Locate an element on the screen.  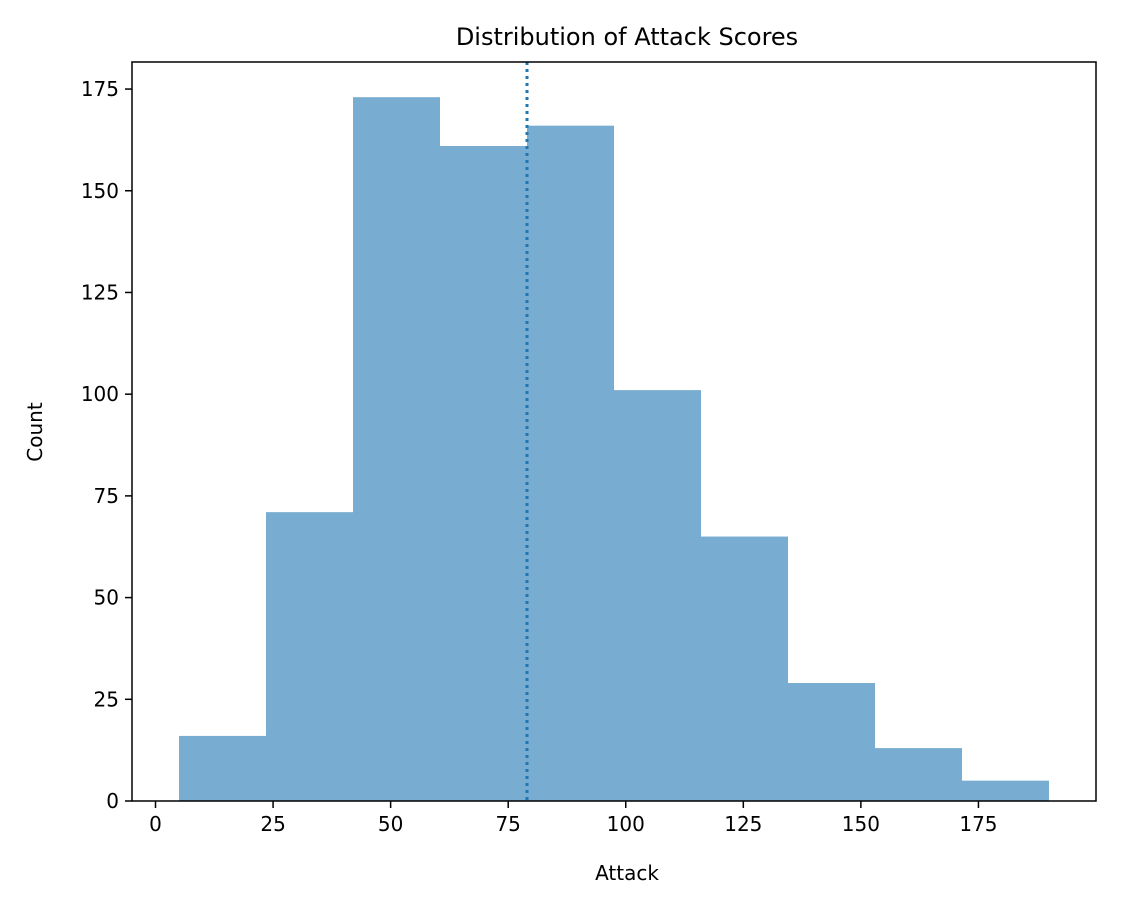
y-tick-label: 50 is located at coordinates (106, 598).